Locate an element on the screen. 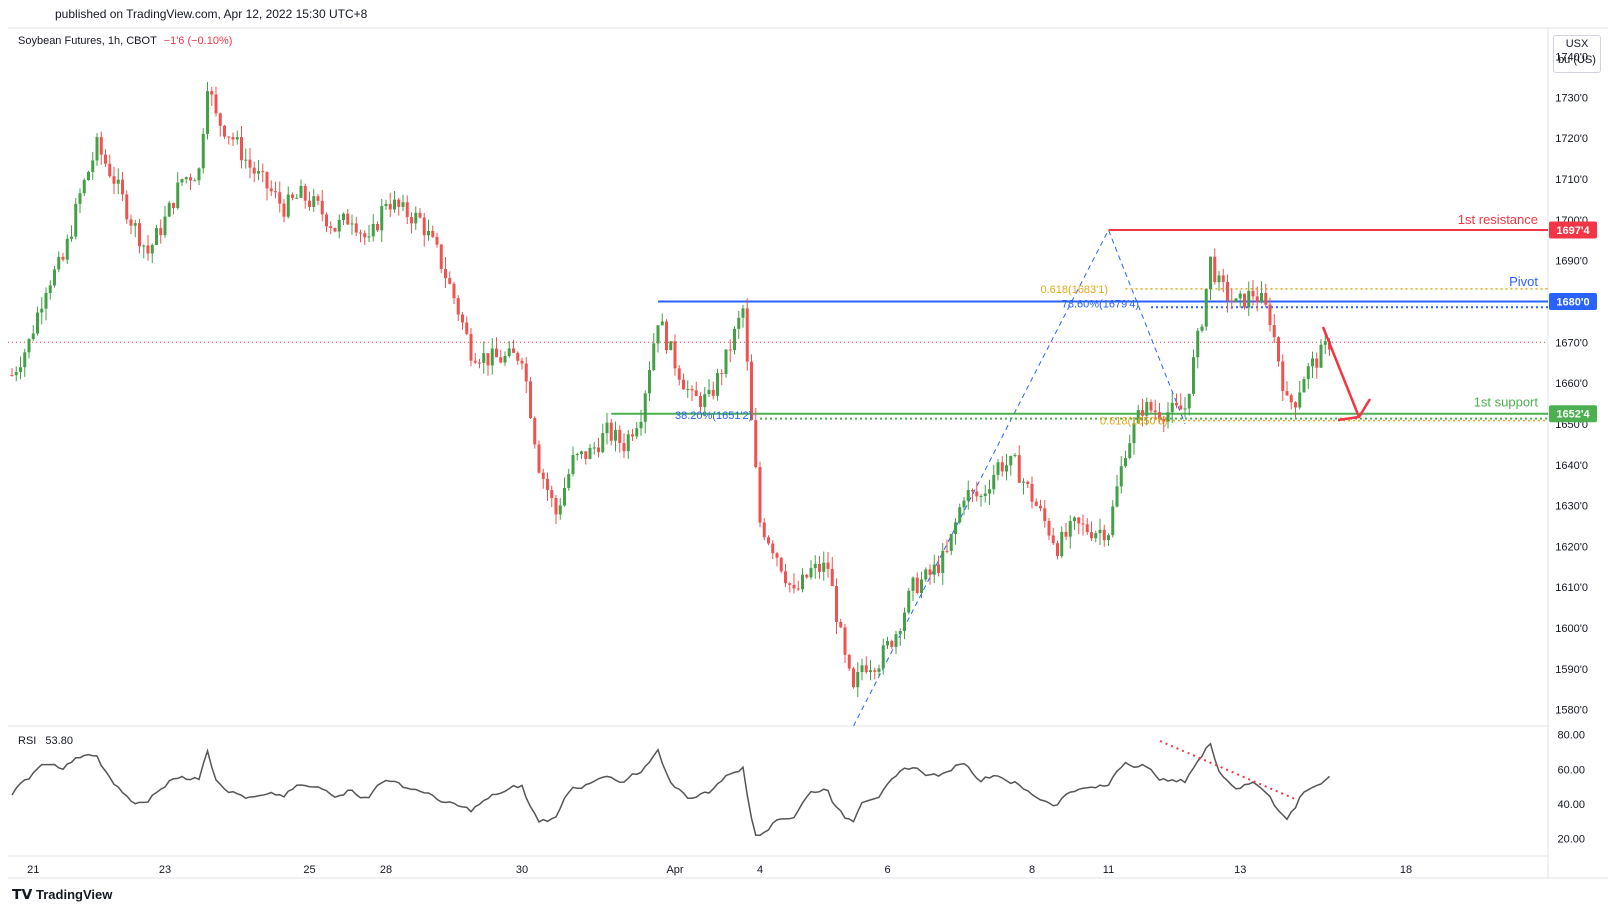 The height and width of the screenshot is (910, 1616). pivot-label: Pivot is located at coordinates (1523, 281).